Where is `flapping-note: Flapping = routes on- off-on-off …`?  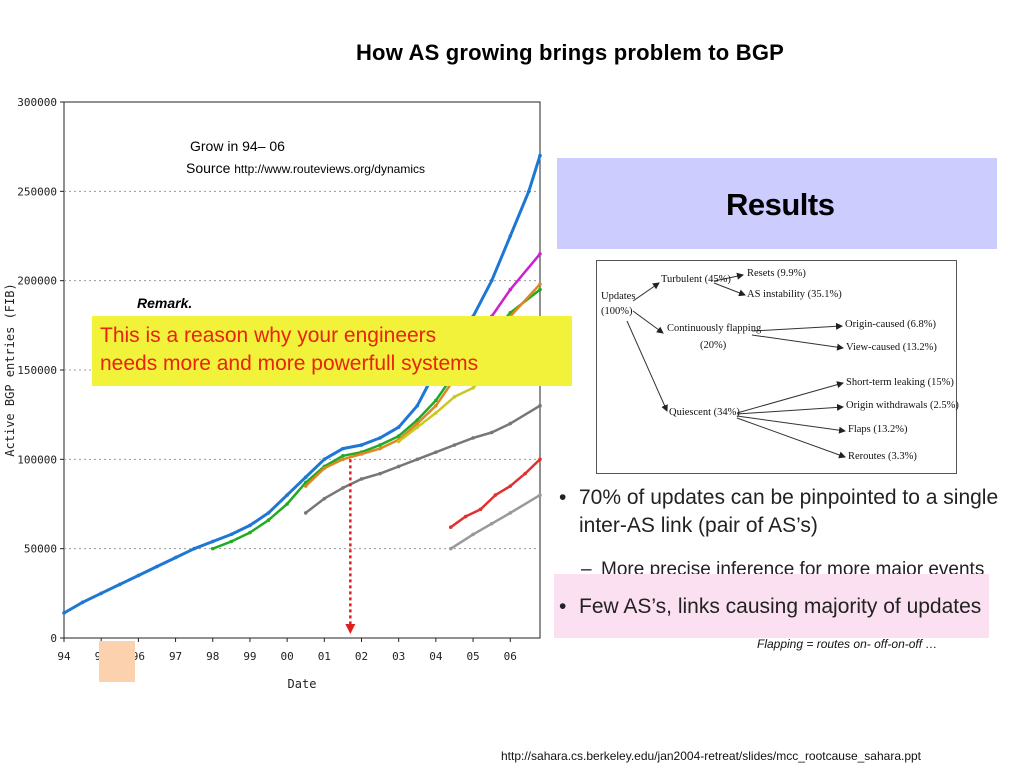
flapping-note: Flapping = routes on- off-on-off … is located at coordinates (847, 644).